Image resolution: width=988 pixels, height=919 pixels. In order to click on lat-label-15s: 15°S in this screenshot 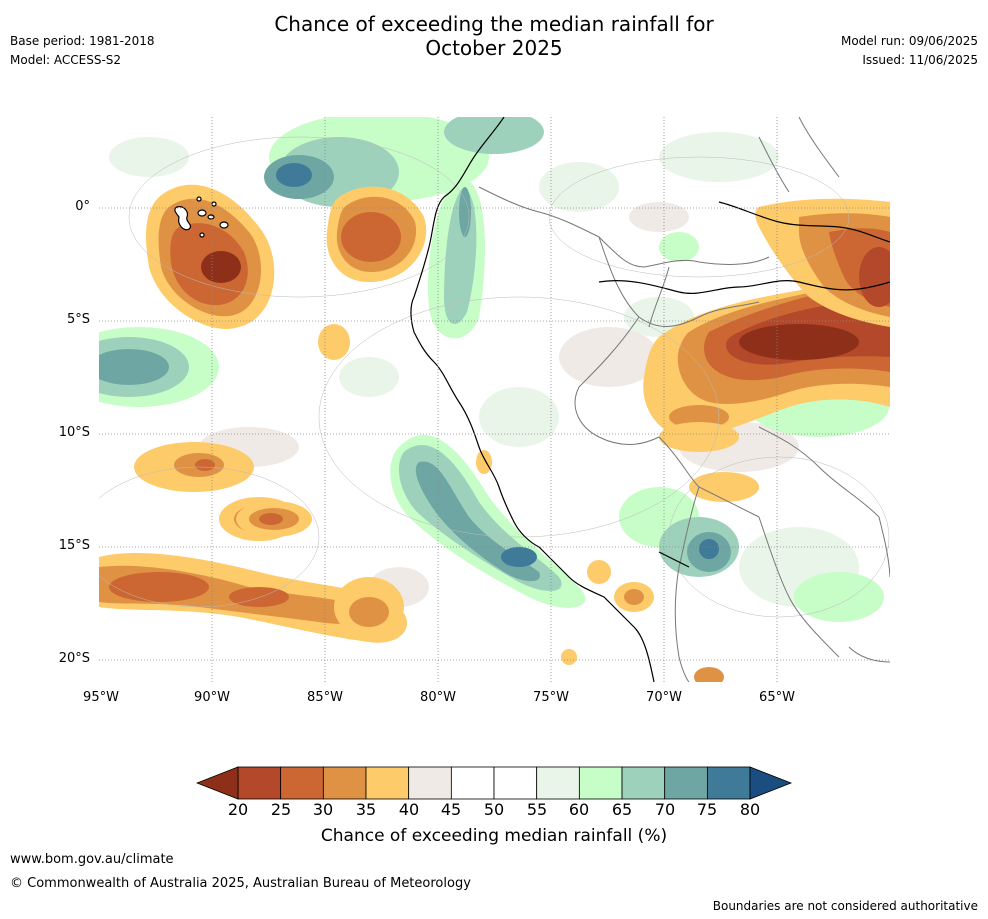, I will do `click(74, 545)`.